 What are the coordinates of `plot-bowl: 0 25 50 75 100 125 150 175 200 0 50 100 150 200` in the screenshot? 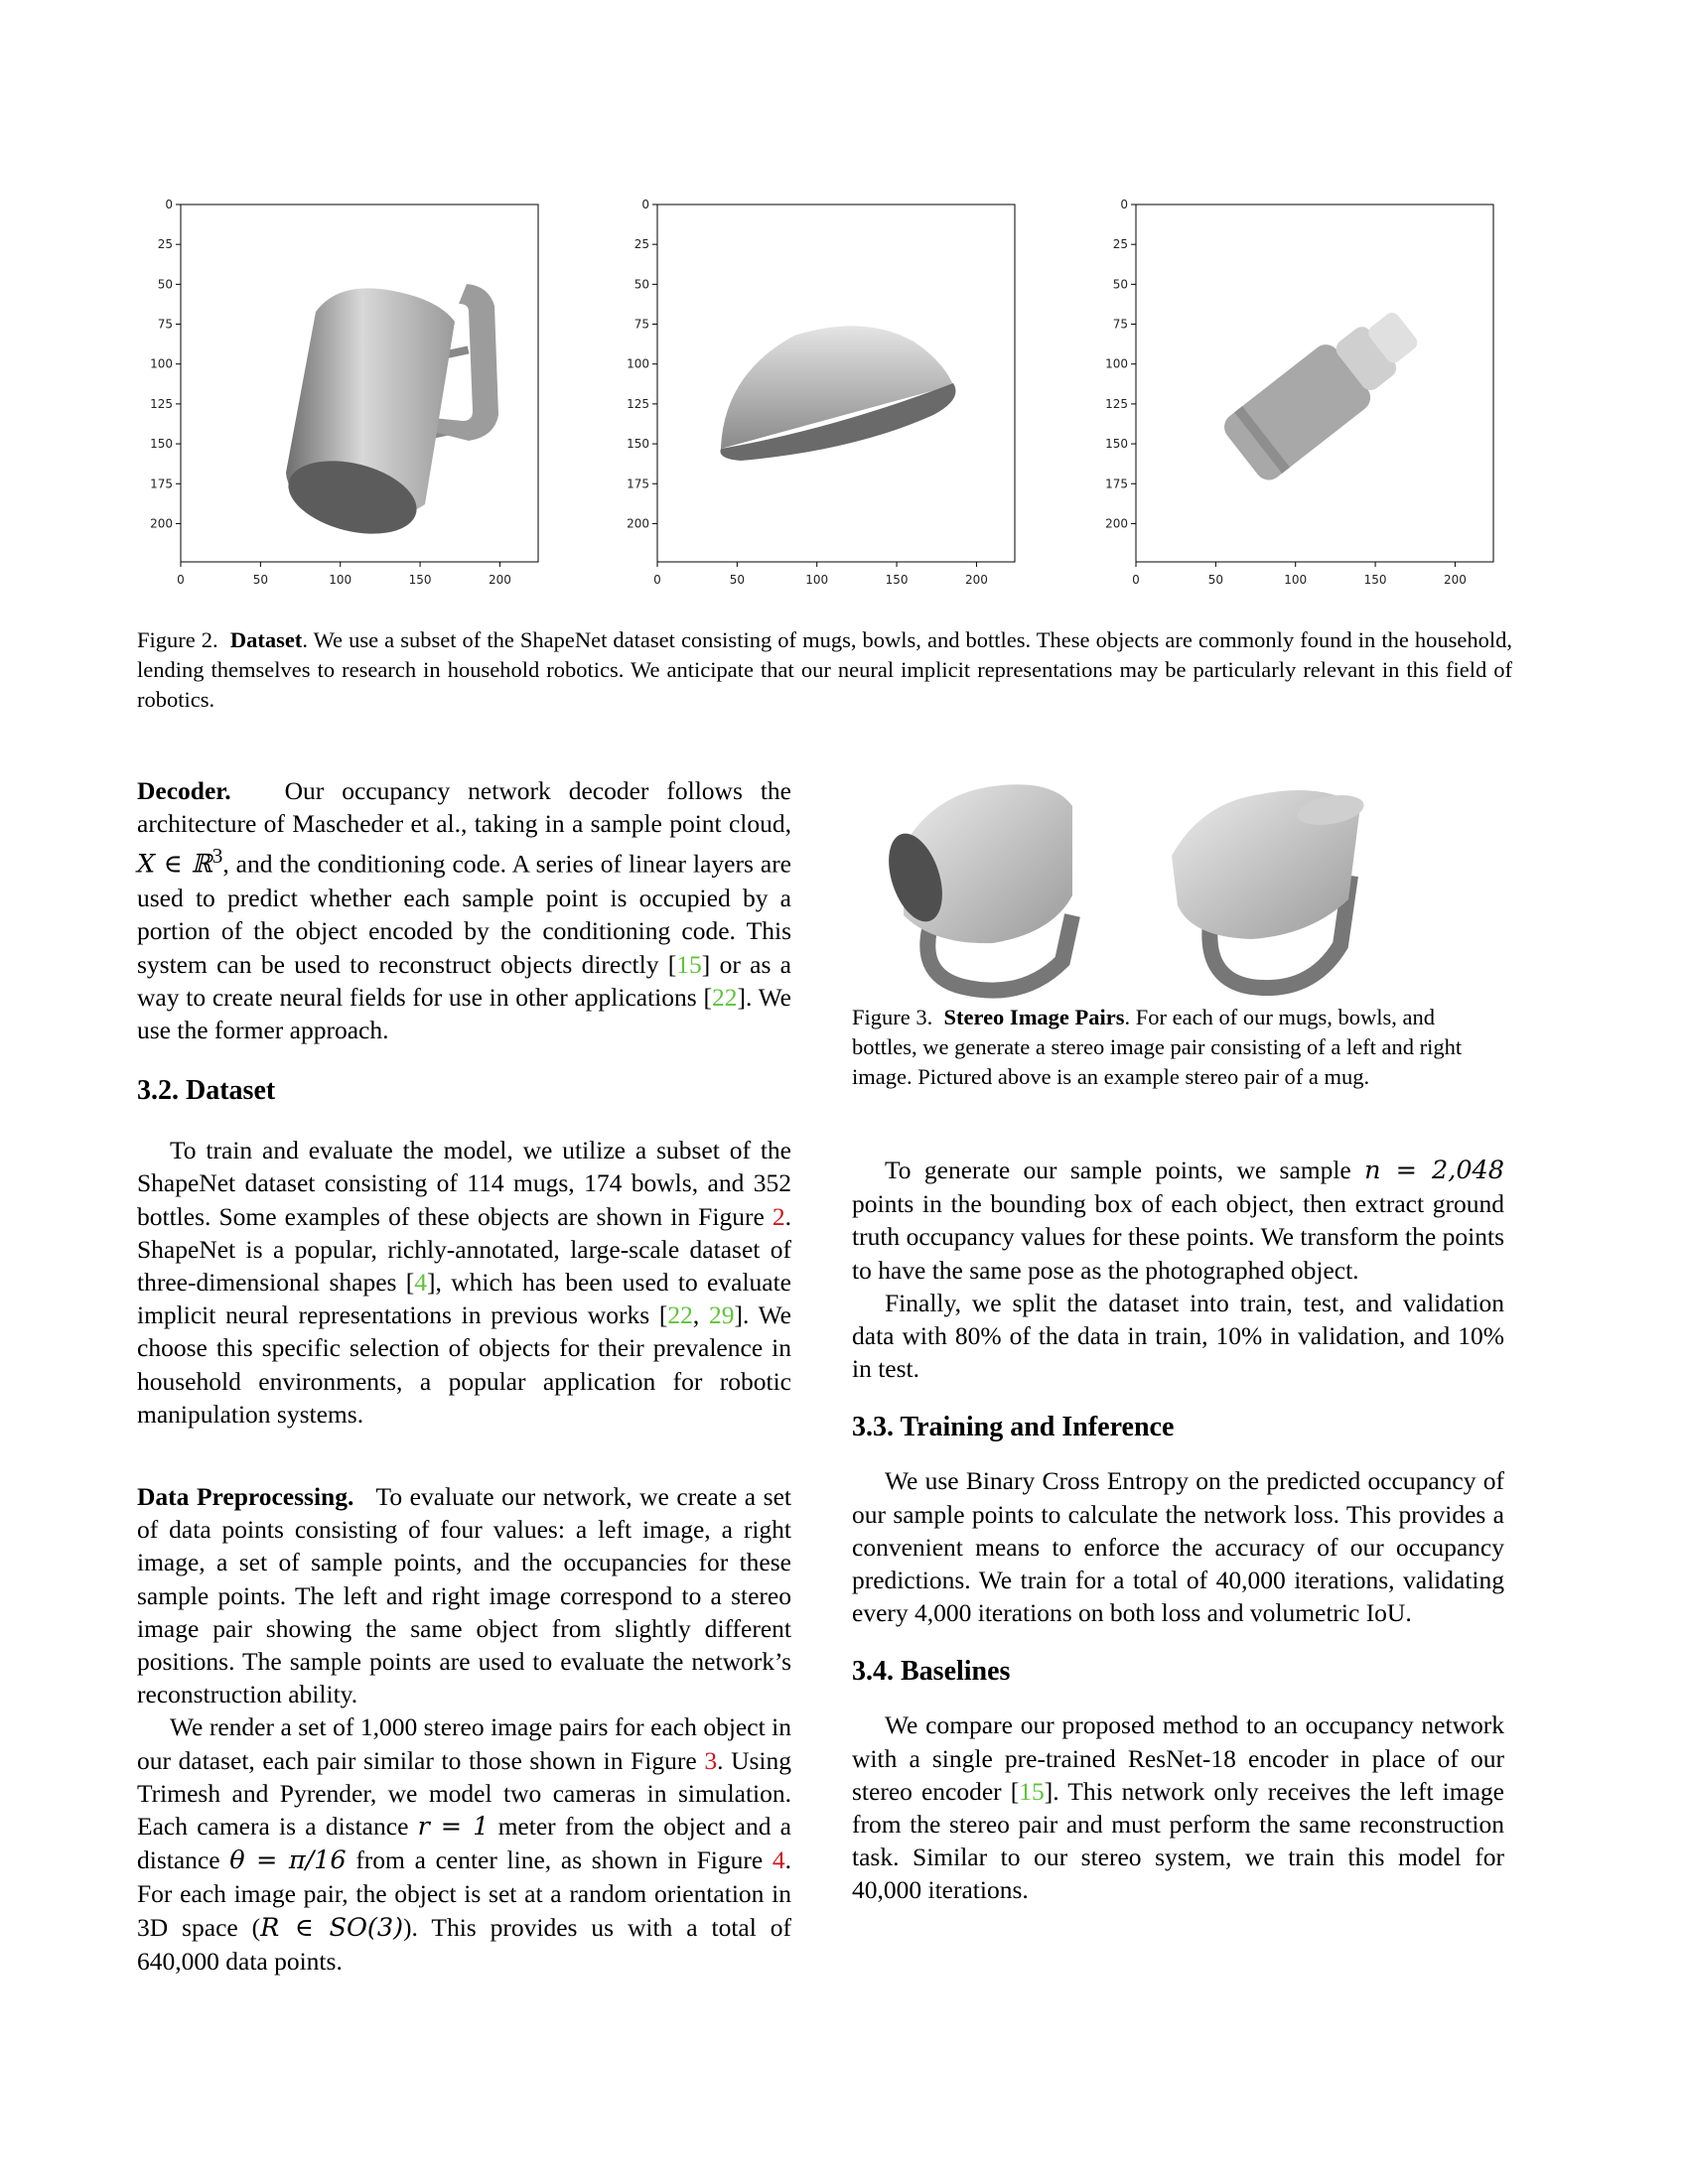 It's located at (854, 393).